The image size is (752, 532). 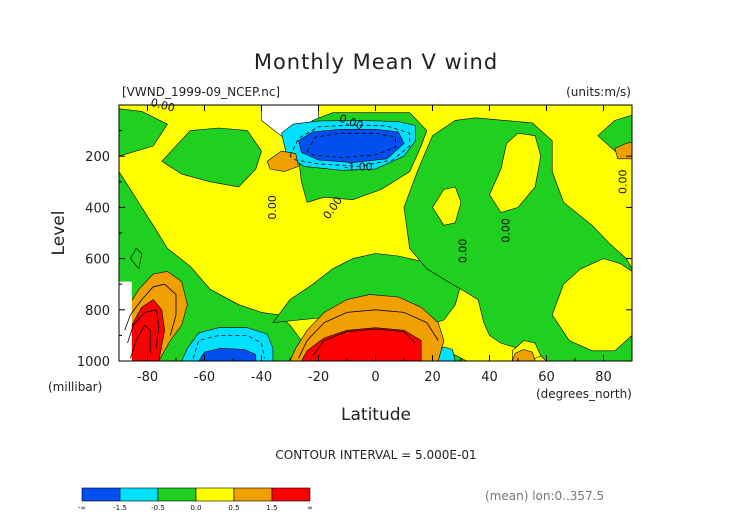 What do you see at coordinates (544, 496) in the screenshot?
I see `mean-label: (mean) lon:0..357.5` at bounding box center [544, 496].